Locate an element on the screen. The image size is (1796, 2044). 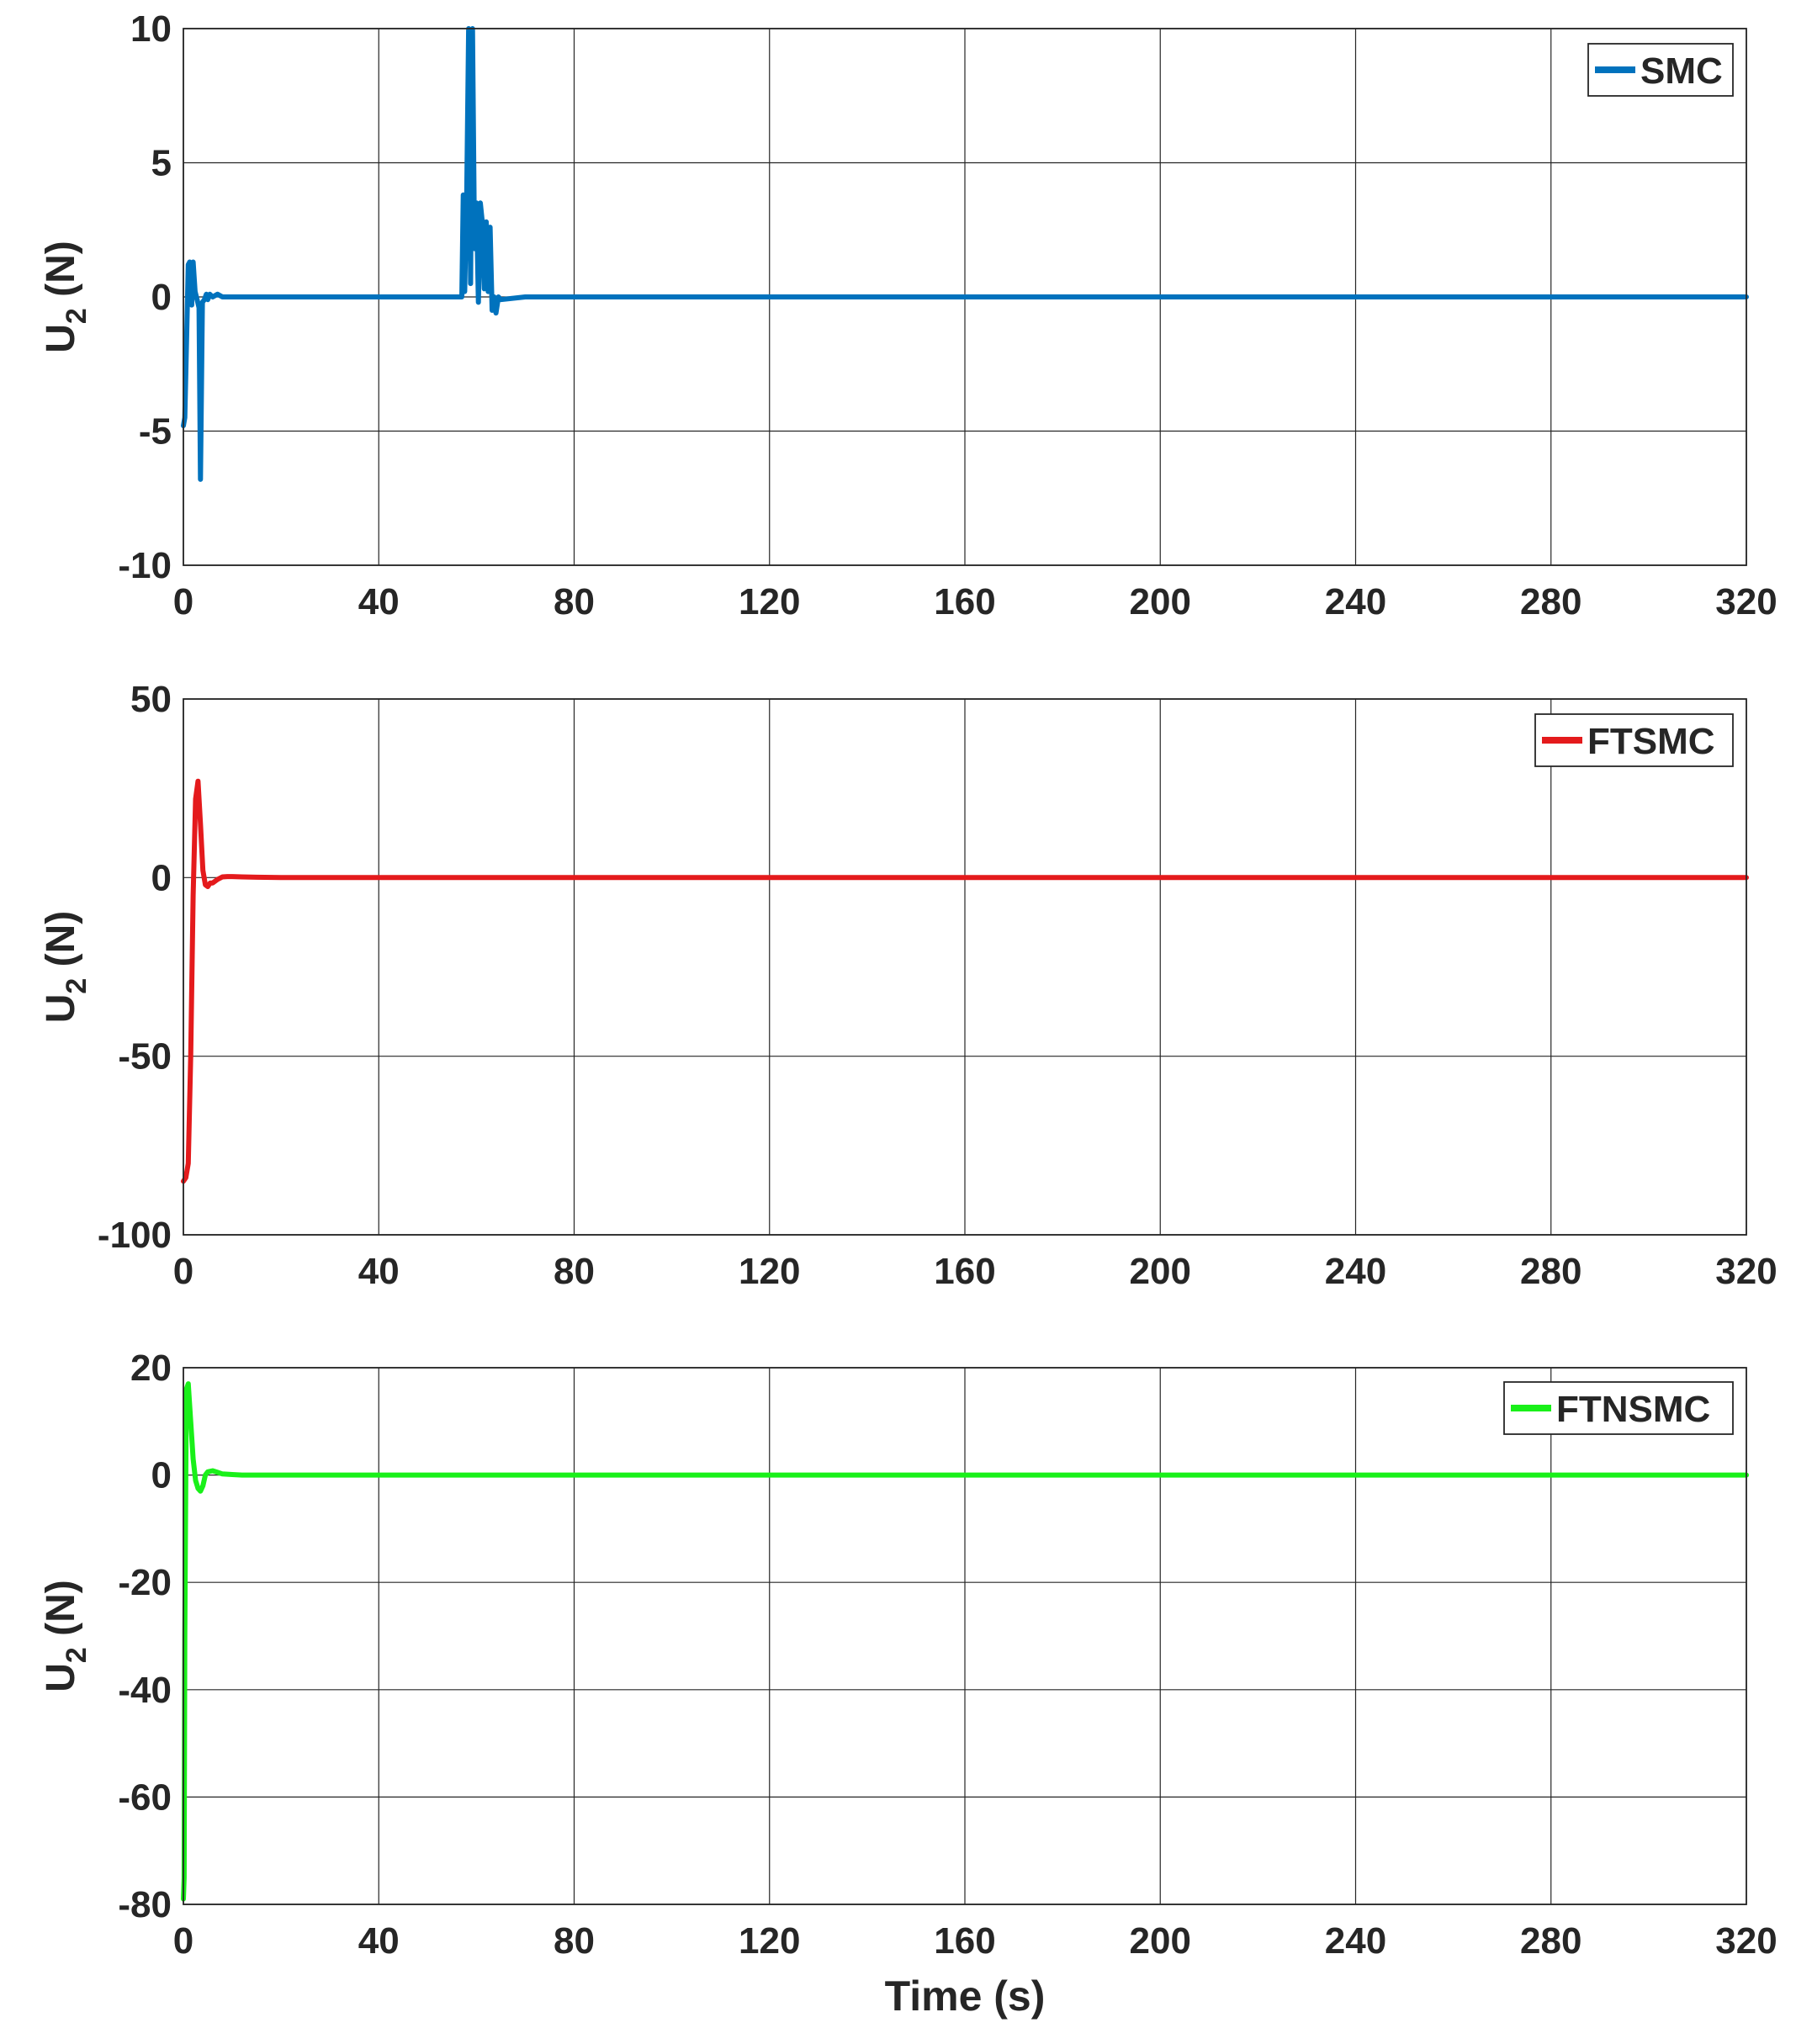
panel-1-x-tick-label: 160 is located at coordinates (964, 601).